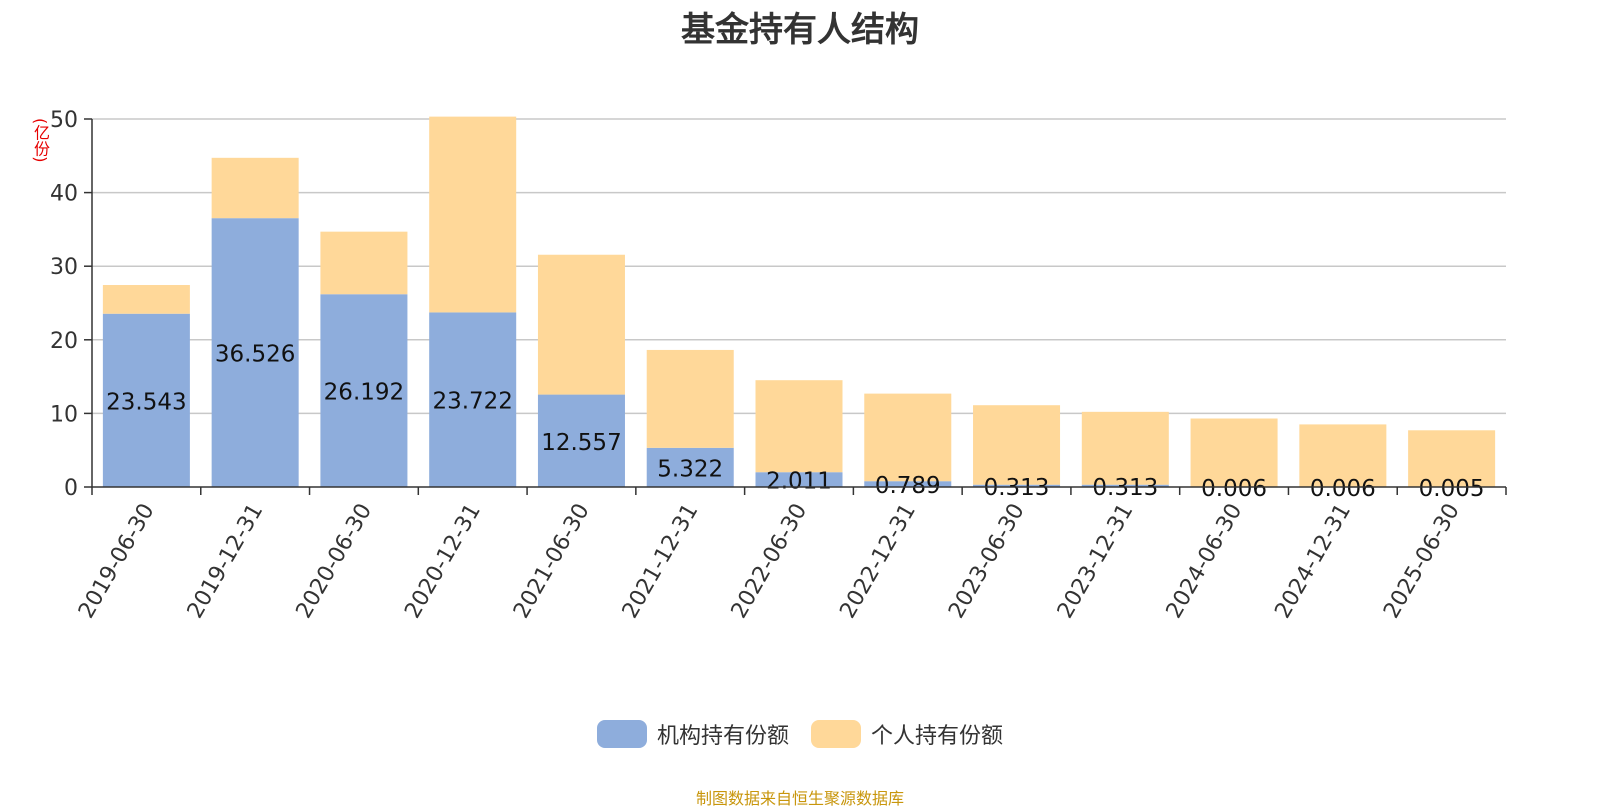 This screenshot has width=1600, height=809. What do you see at coordinates (937, 734) in the screenshot?
I see `legend-label-individual: 个人持有份额` at bounding box center [937, 734].